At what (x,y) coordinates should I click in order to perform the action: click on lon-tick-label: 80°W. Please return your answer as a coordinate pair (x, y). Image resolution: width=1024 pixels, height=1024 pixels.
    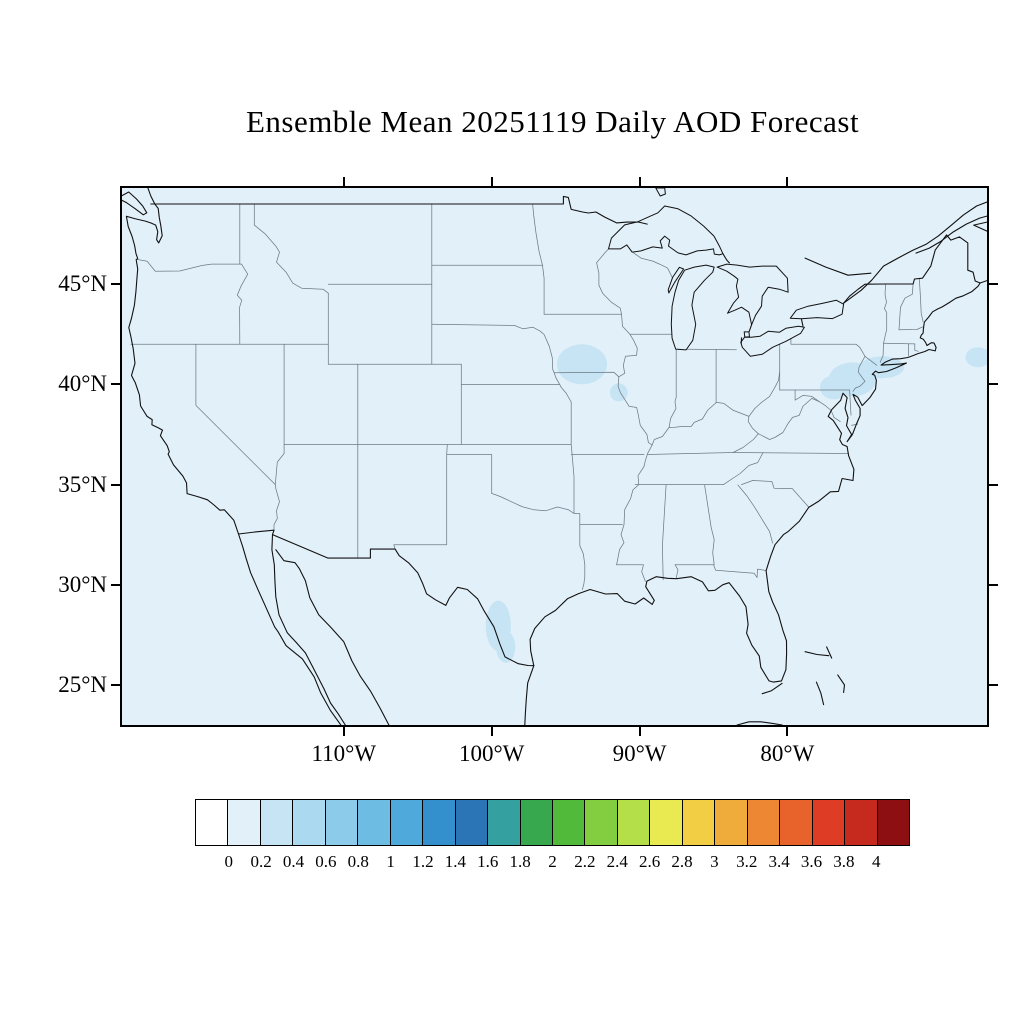
    Looking at the image, I should click on (787, 753).